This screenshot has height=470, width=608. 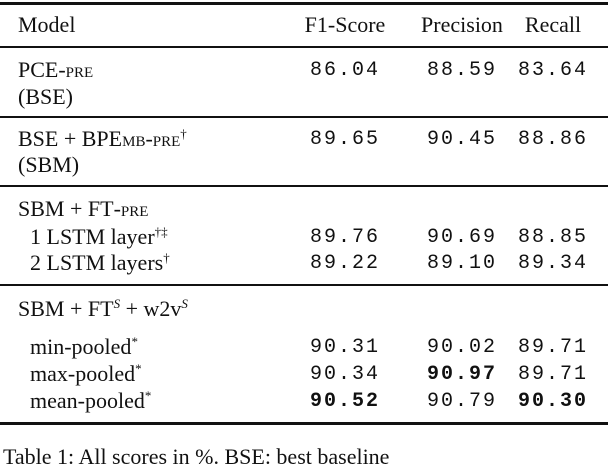 What do you see at coordinates (462, 139) in the screenshot?
I see `cell-precision: 90.45` at bounding box center [462, 139].